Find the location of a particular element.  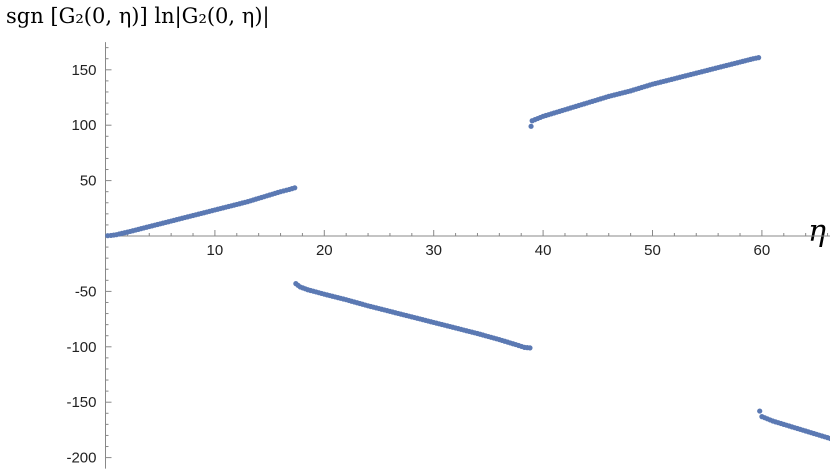

y-tick-label: 50 is located at coordinates (88, 181).